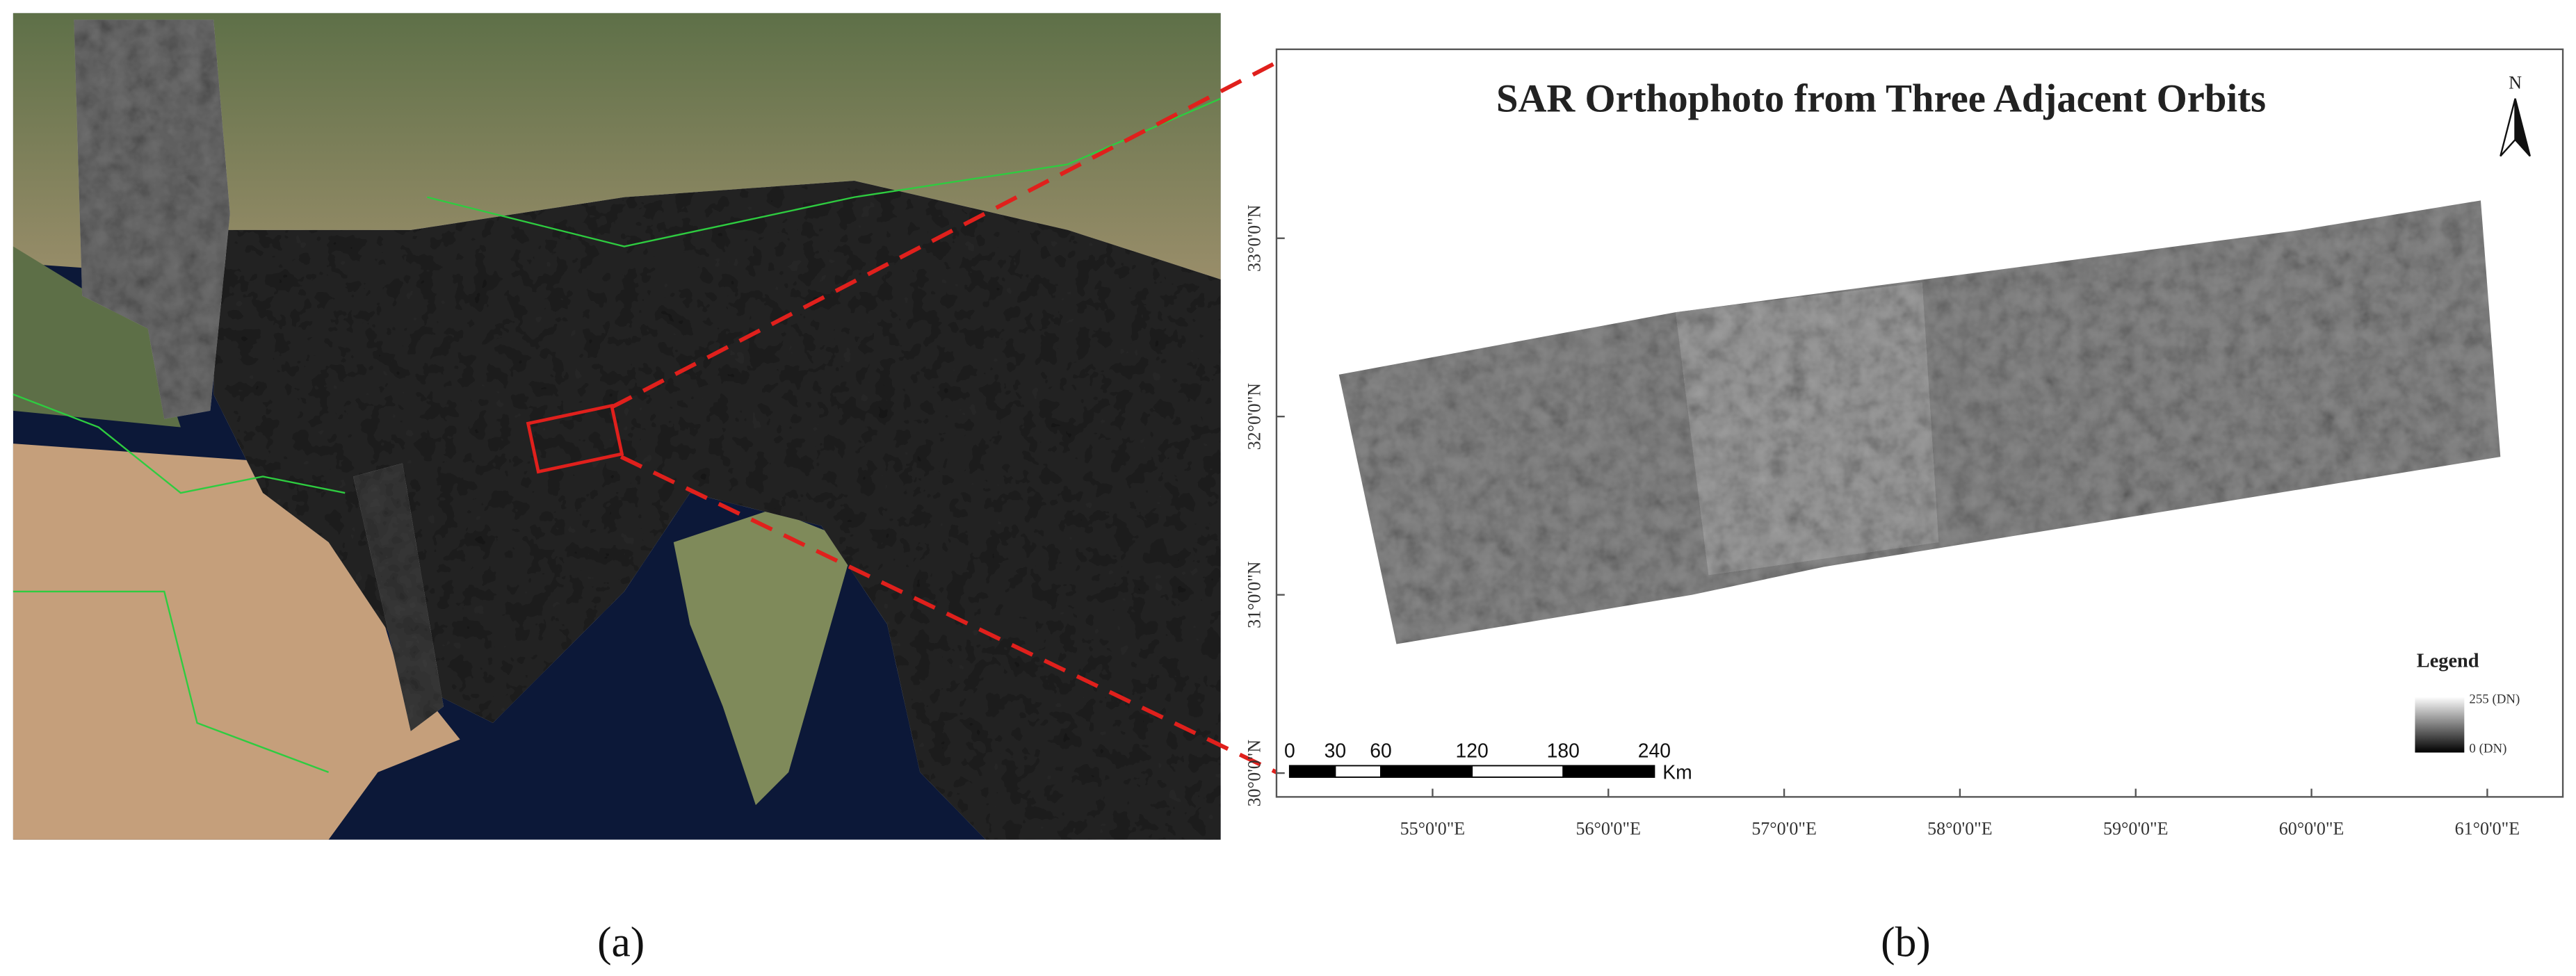 The image size is (2576, 976). What do you see at coordinates (1654, 751) in the screenshot?
I see `scale-label: 240` at bounding box center [1654, 751].